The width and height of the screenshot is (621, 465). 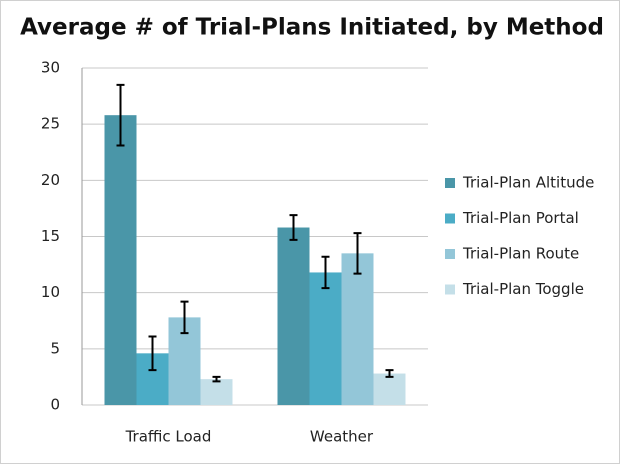 I want to click on legend-label: Trial-Plan Toggle, so click(x=523, y=289).